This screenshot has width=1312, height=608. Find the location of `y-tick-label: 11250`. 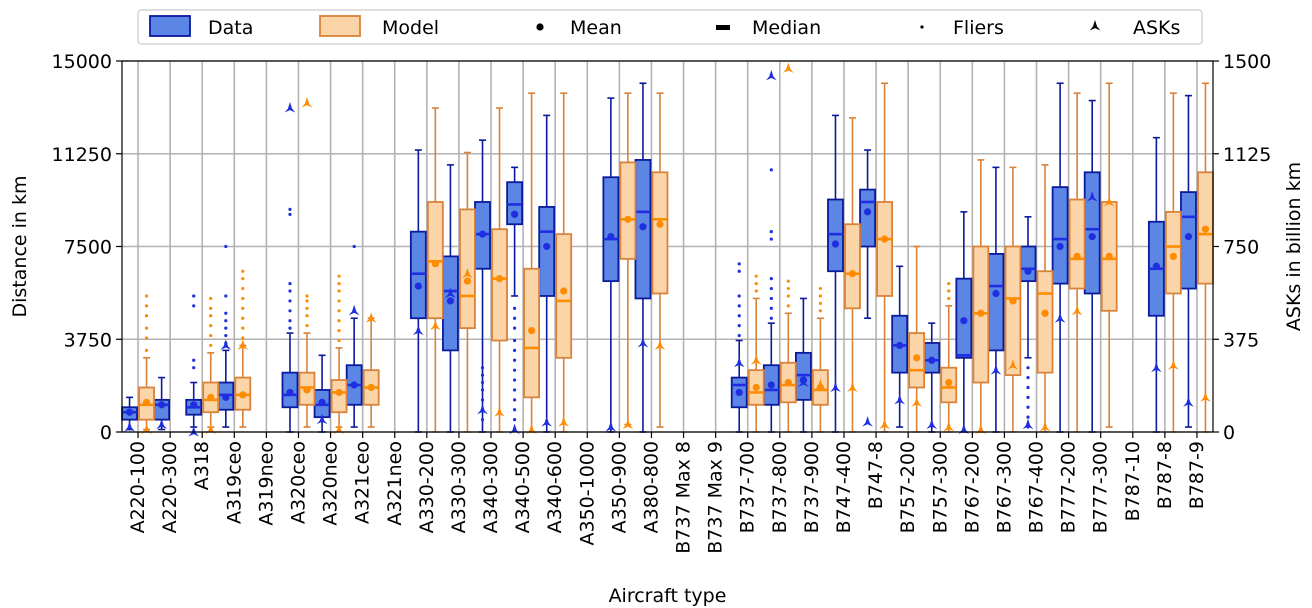

y-tick-label: 11250 is located at coordinates (82, 155).